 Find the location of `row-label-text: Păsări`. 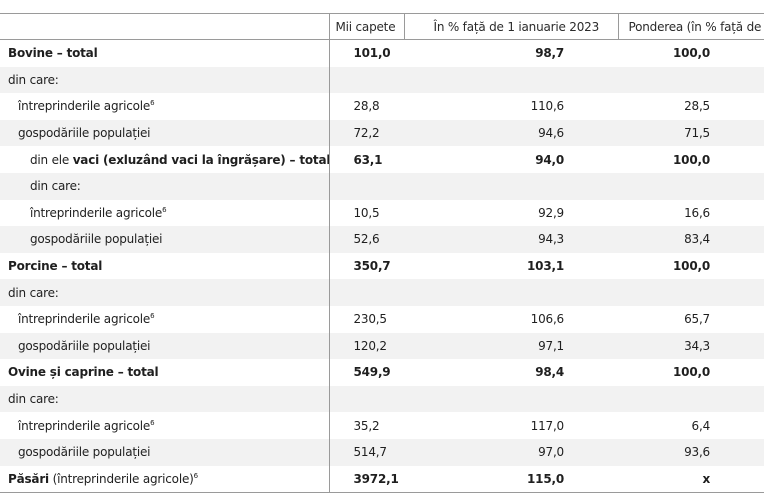

row-label-text: Păsări is located at coordinates (28, 478).